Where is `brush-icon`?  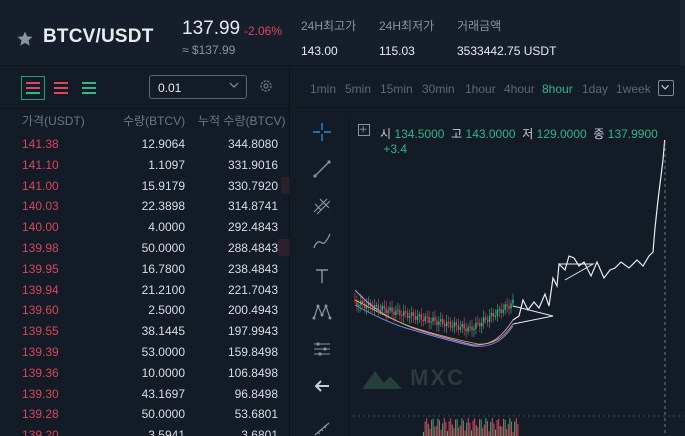 brush-icon is located at coordinates (322, 241).